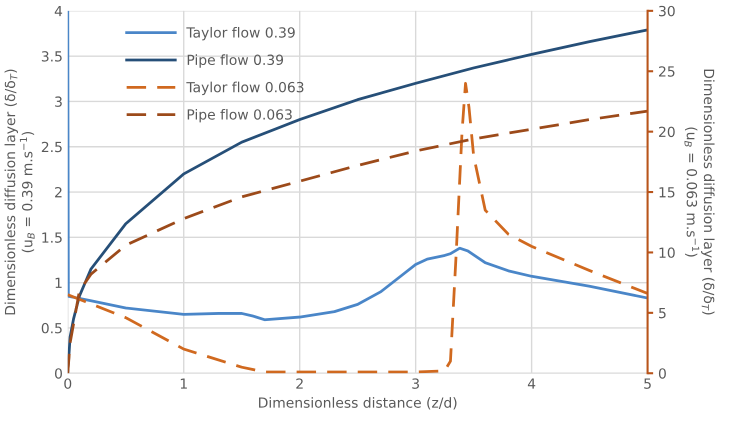 The height and width of the screenshot is (434, 753). I want to click on x-tick-label: 1, so click(183, 383).